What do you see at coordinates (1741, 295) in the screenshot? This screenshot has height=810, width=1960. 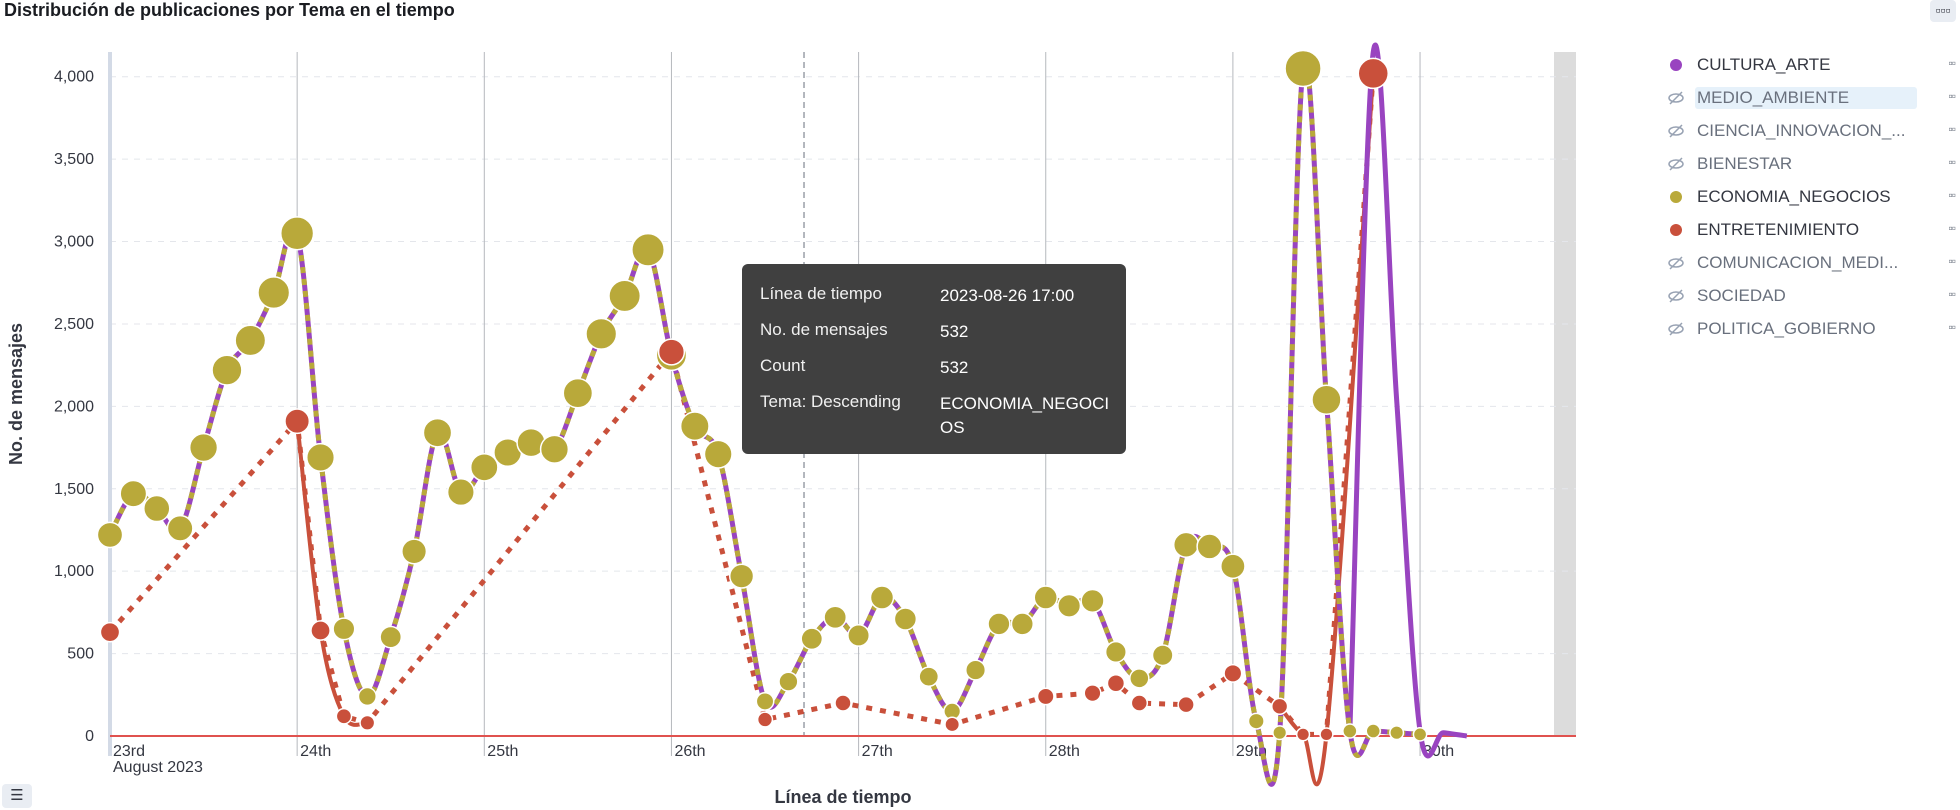 I see `legend-label: SOCIEDAD` at bounding box center [1741, 295].